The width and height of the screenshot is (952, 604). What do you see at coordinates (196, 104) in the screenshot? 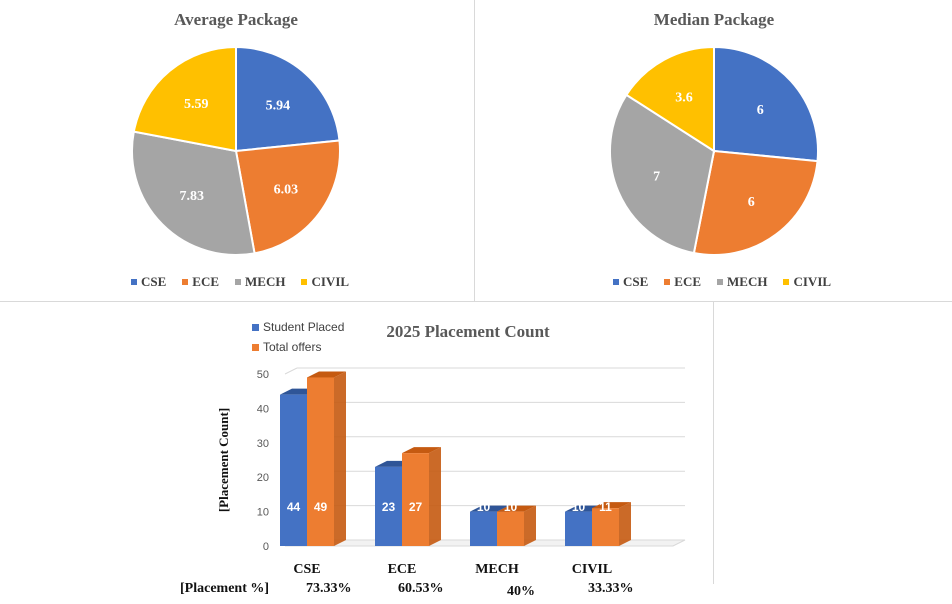
I see `pie-data-label: 5.59` at bounding box center [196, 104].